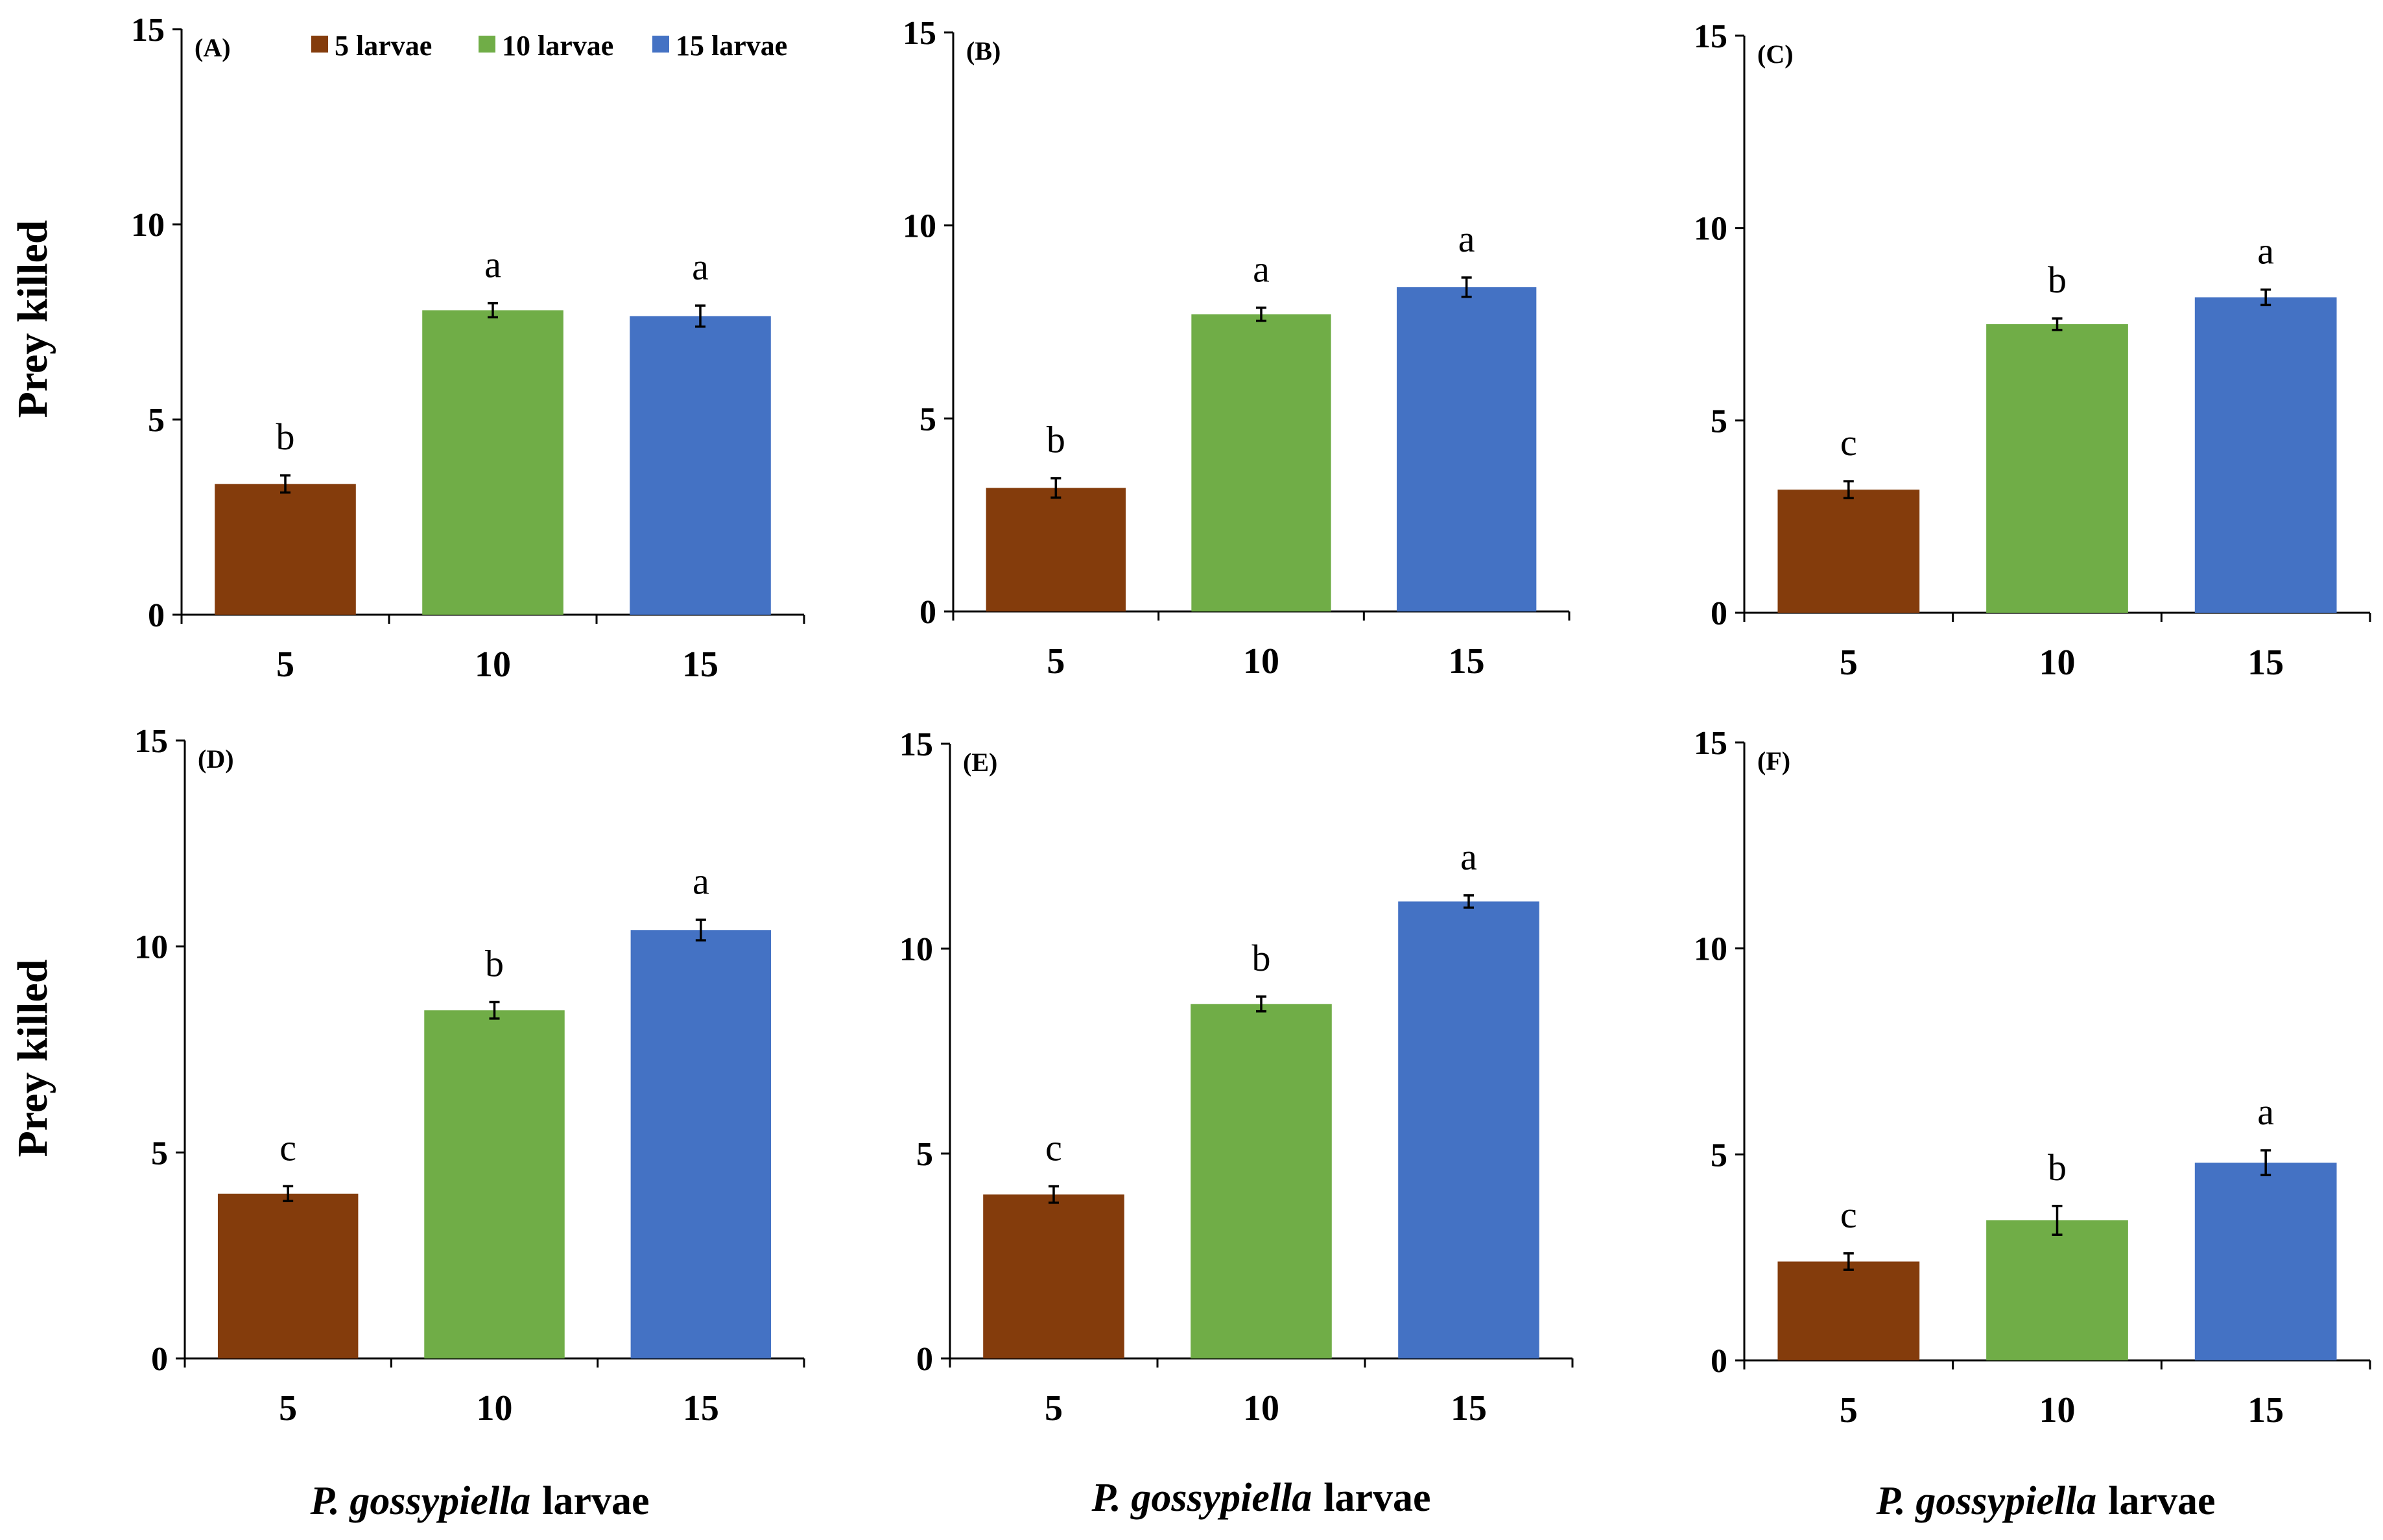  I want to click on legend-label-15-larvae: 15 larvae, so click(732, 46).